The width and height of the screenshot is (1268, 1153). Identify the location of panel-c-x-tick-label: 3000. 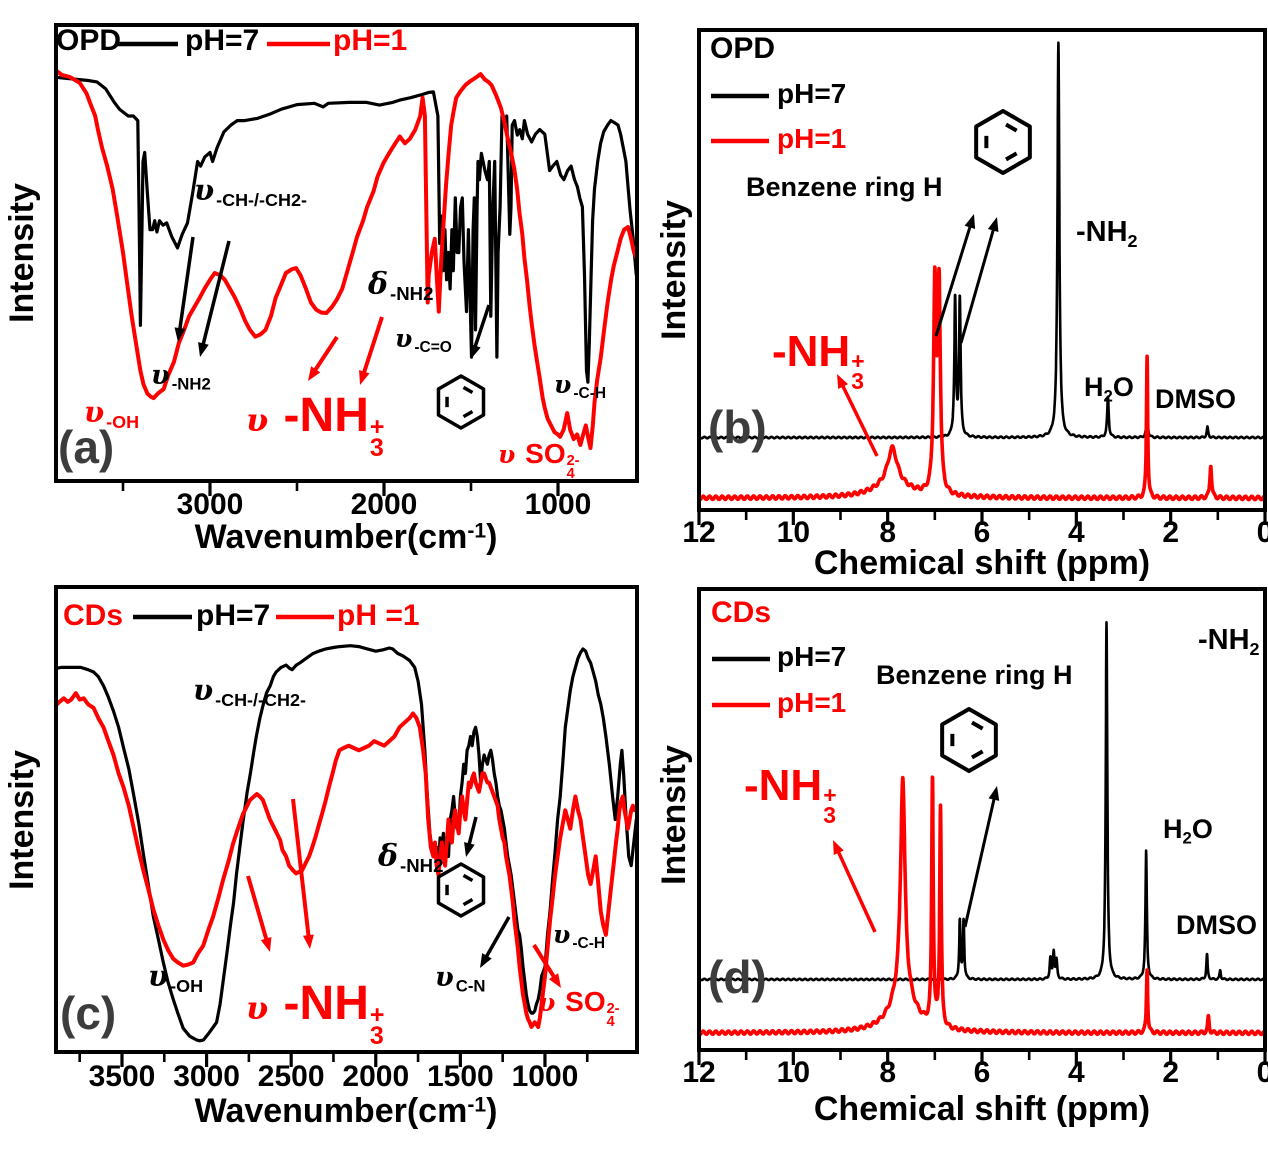
(206, 1076).